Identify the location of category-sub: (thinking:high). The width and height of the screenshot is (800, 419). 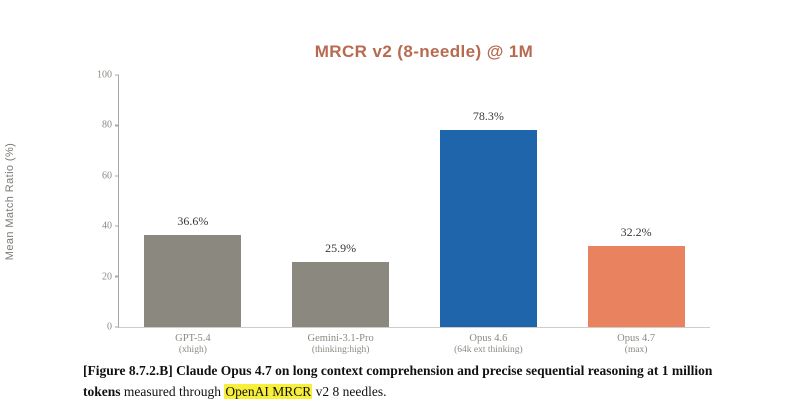
(340, 350).